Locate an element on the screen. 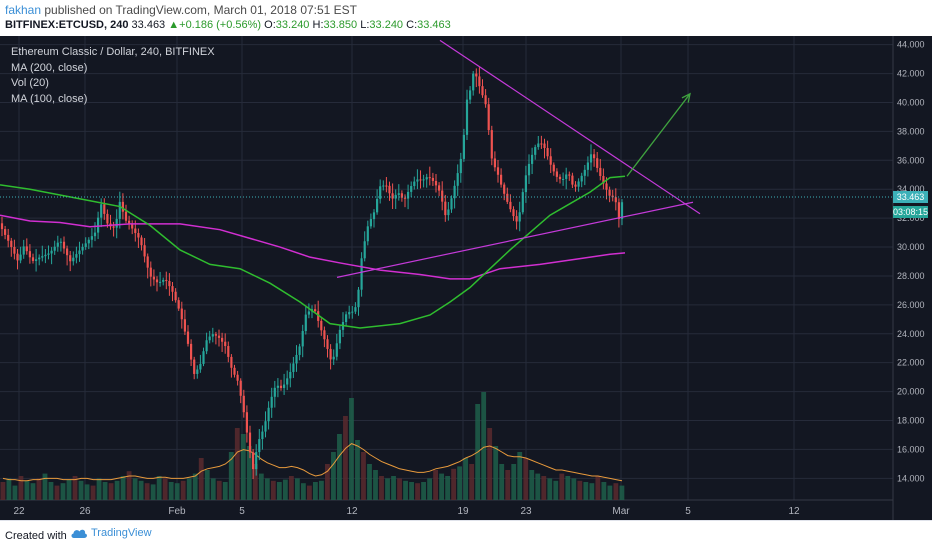 The width and height of the screenshot is (932, 551). ma200-line is located at coordinates (313, 247).